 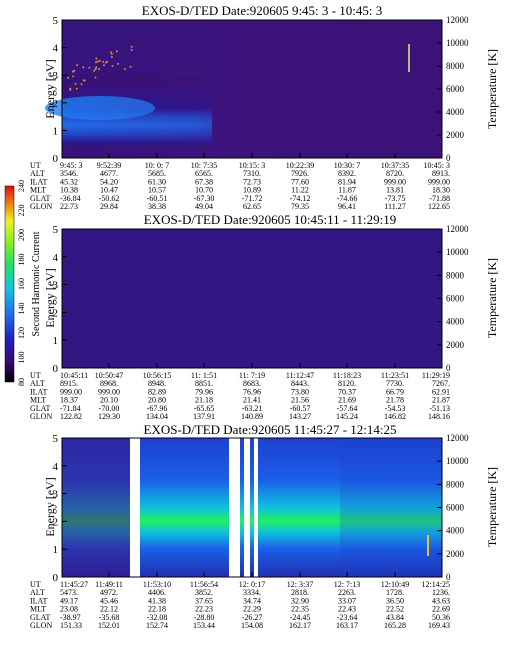 What do you see at coordinates (109, 375) in the screenshot?
I see `table-cell: 10:50:47` at bounding box center [109, 375].